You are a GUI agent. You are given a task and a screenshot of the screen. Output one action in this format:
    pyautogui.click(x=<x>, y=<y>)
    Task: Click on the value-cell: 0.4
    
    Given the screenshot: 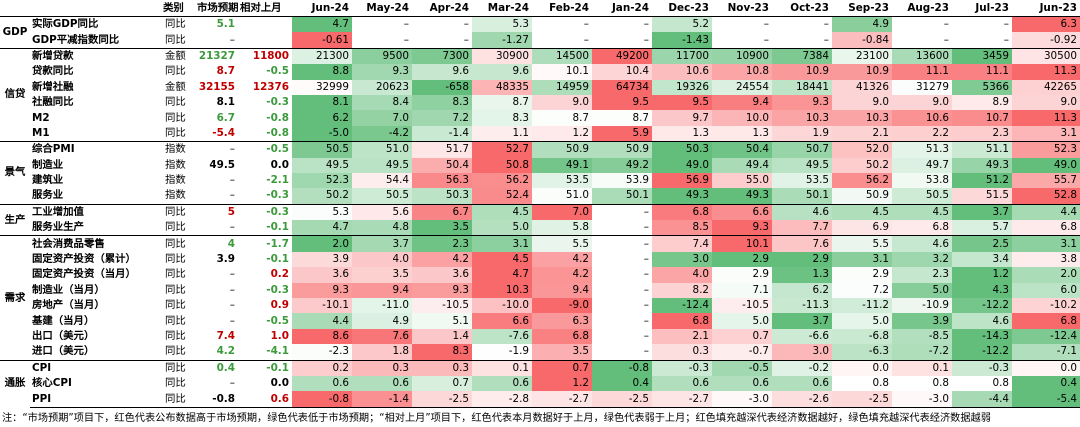 What is the action you would take?
    pyautogui.click(x=622, y=383)
    